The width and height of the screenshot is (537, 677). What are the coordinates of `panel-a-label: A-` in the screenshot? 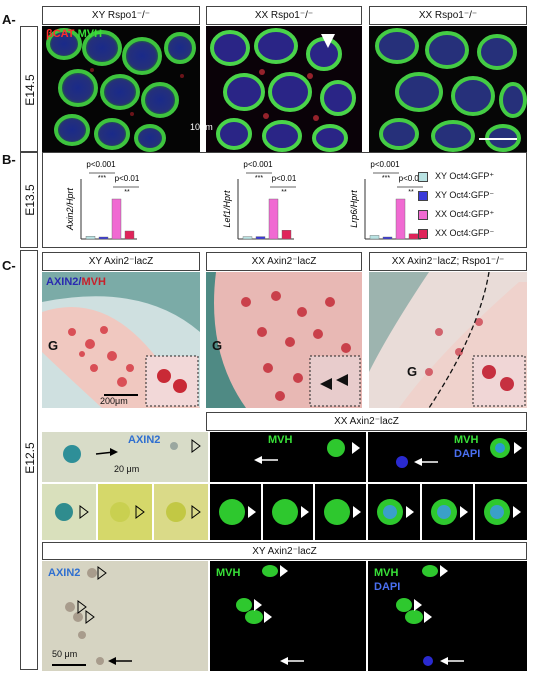 It's located at (9, 19).